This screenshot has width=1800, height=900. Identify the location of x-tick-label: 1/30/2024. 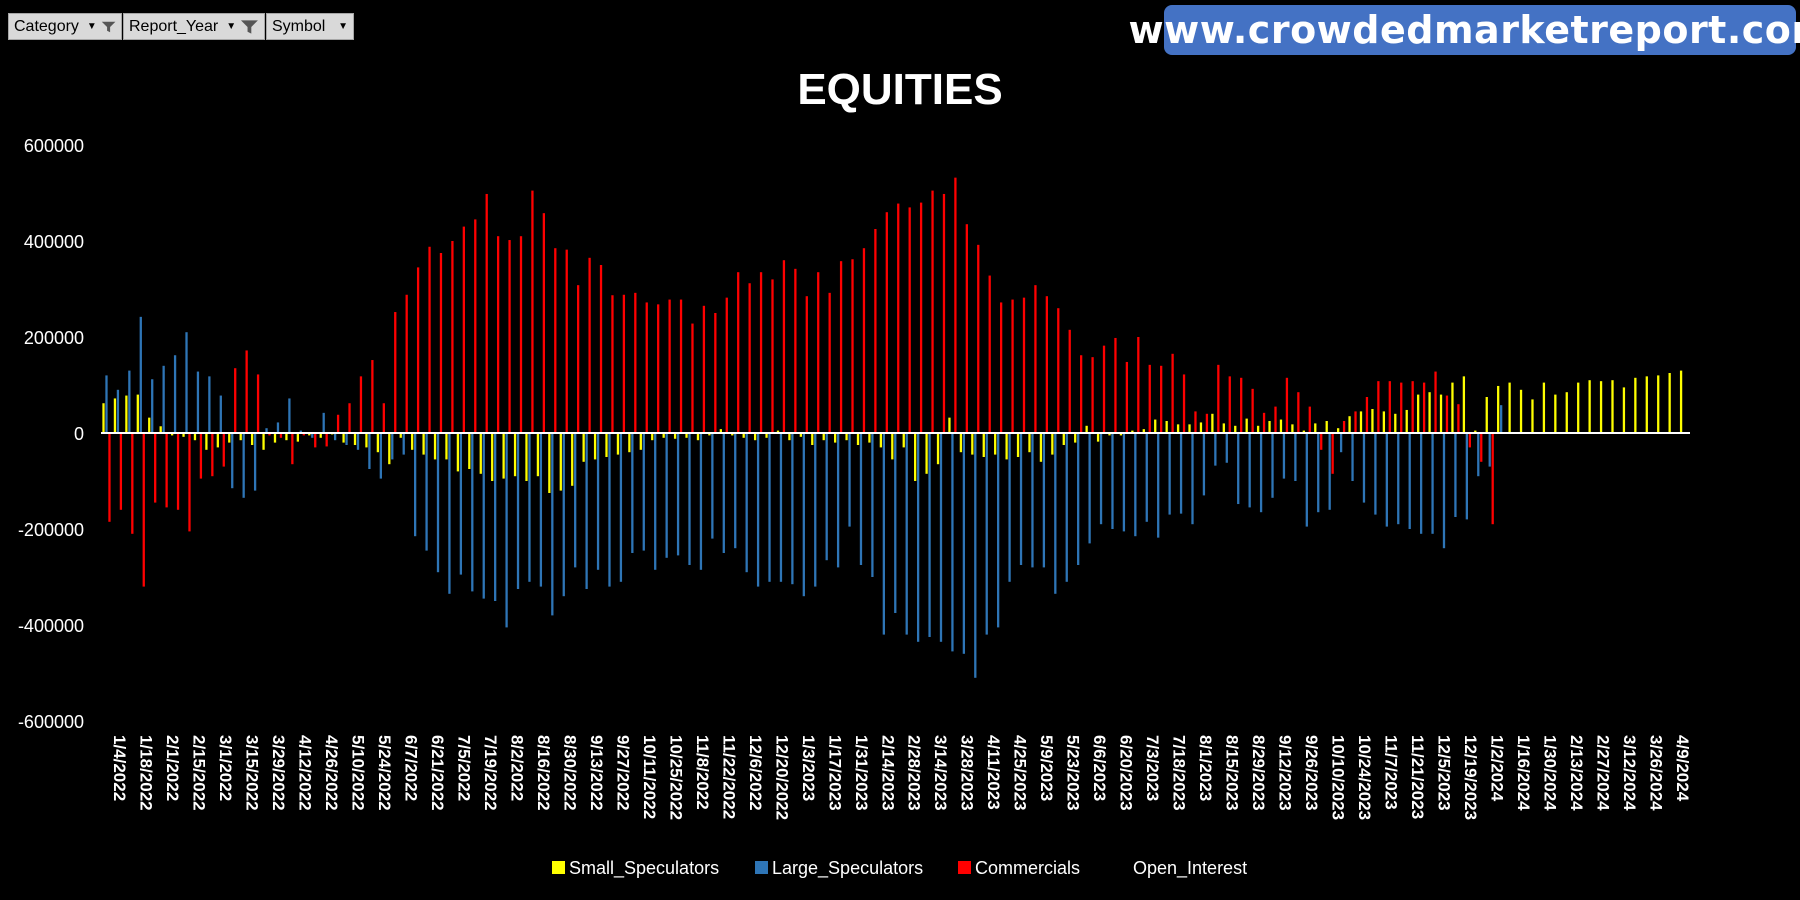
(1549, 773).